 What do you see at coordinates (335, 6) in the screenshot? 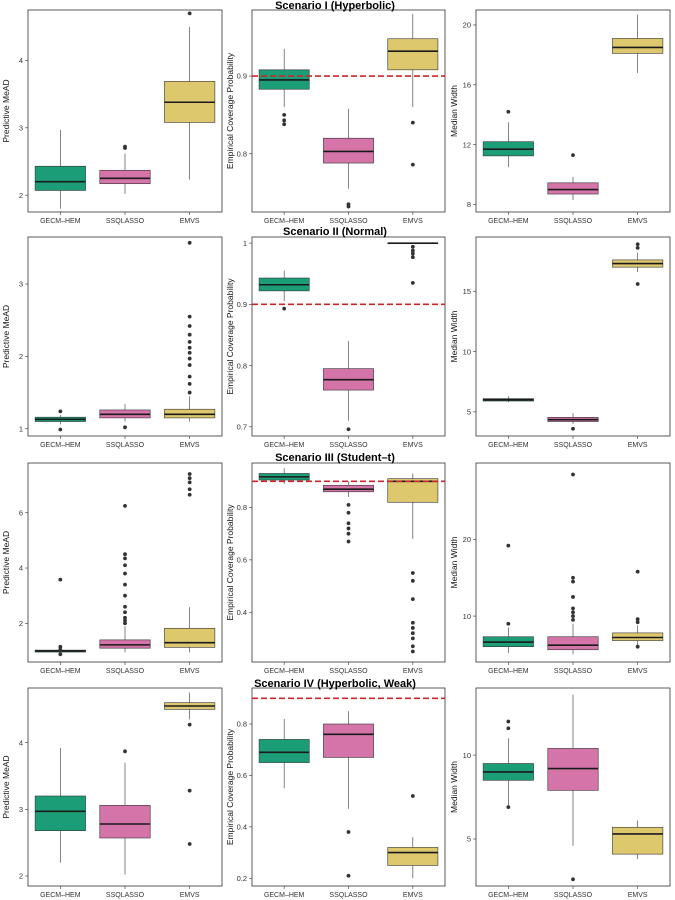
I see `scenario-title: Scenario I (Hyperbolic)` at bounding box center [335, 6].